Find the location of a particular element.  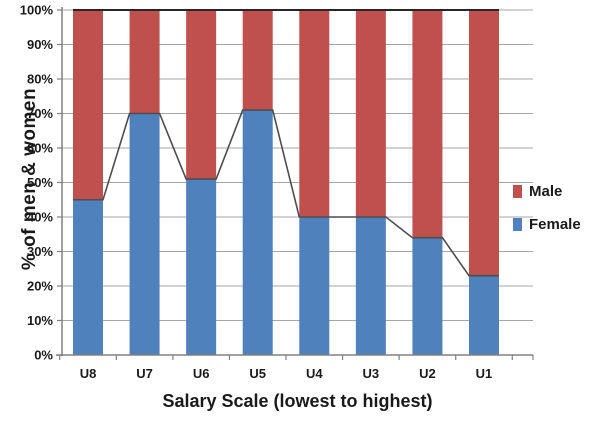

legend-item-female: Female is located at coordinates (547, 224).